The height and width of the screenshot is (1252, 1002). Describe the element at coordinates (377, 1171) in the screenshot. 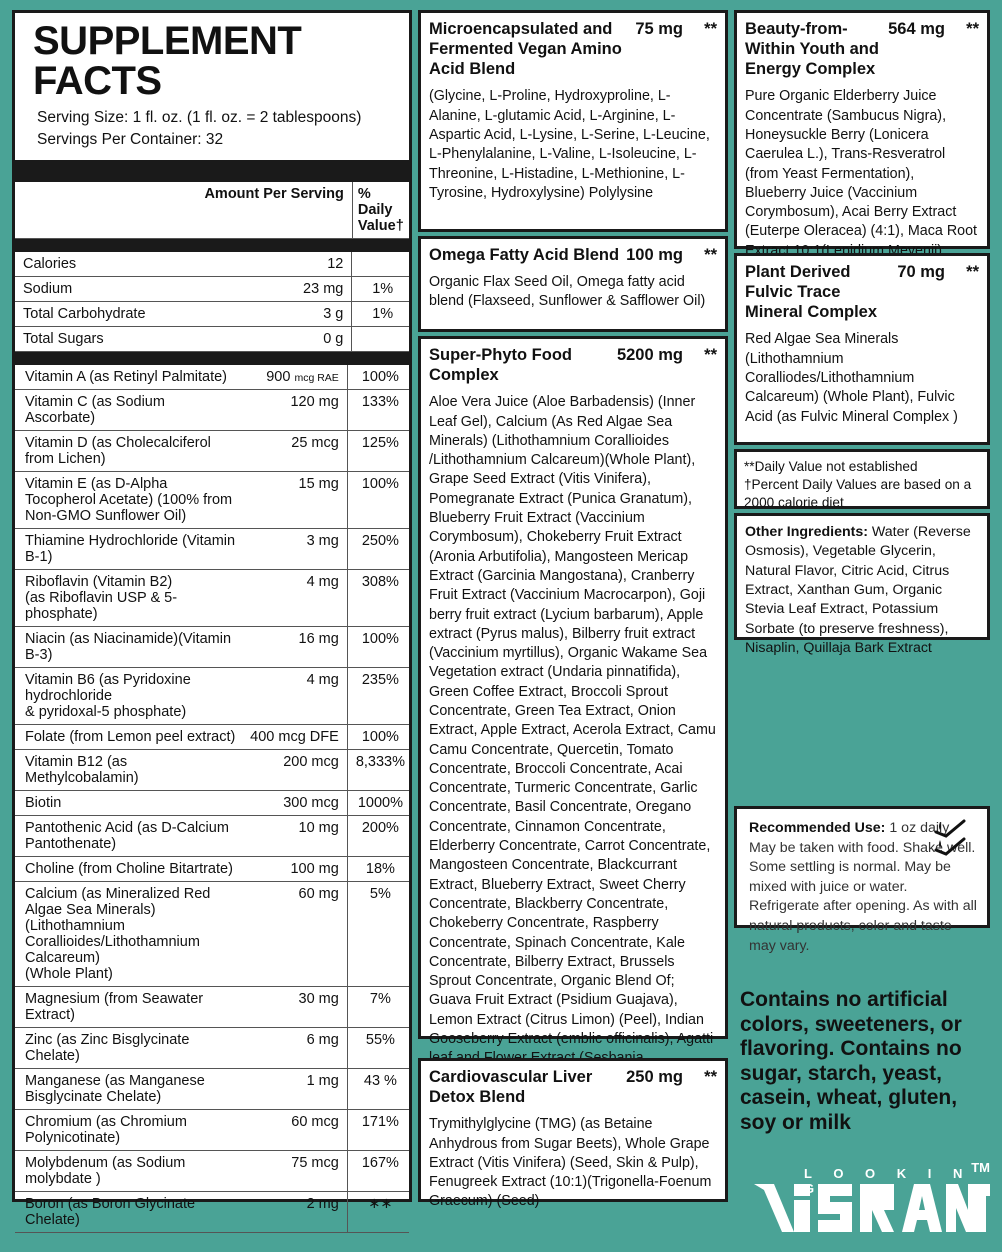

I see `nutrient-daily-value: 167%` at that location.